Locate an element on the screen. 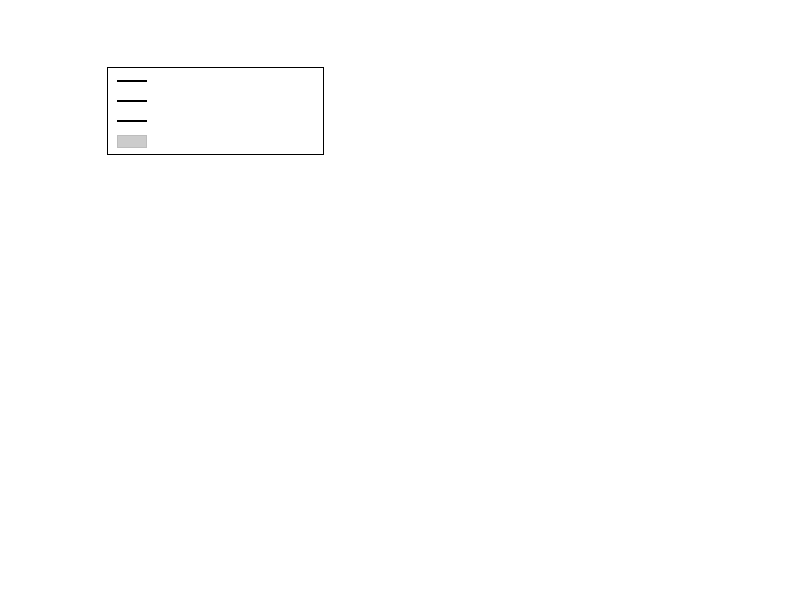 The height and width of the screenshot is (600, 800). epanechnikov-line-swatch is located at coordinates (132, 121).